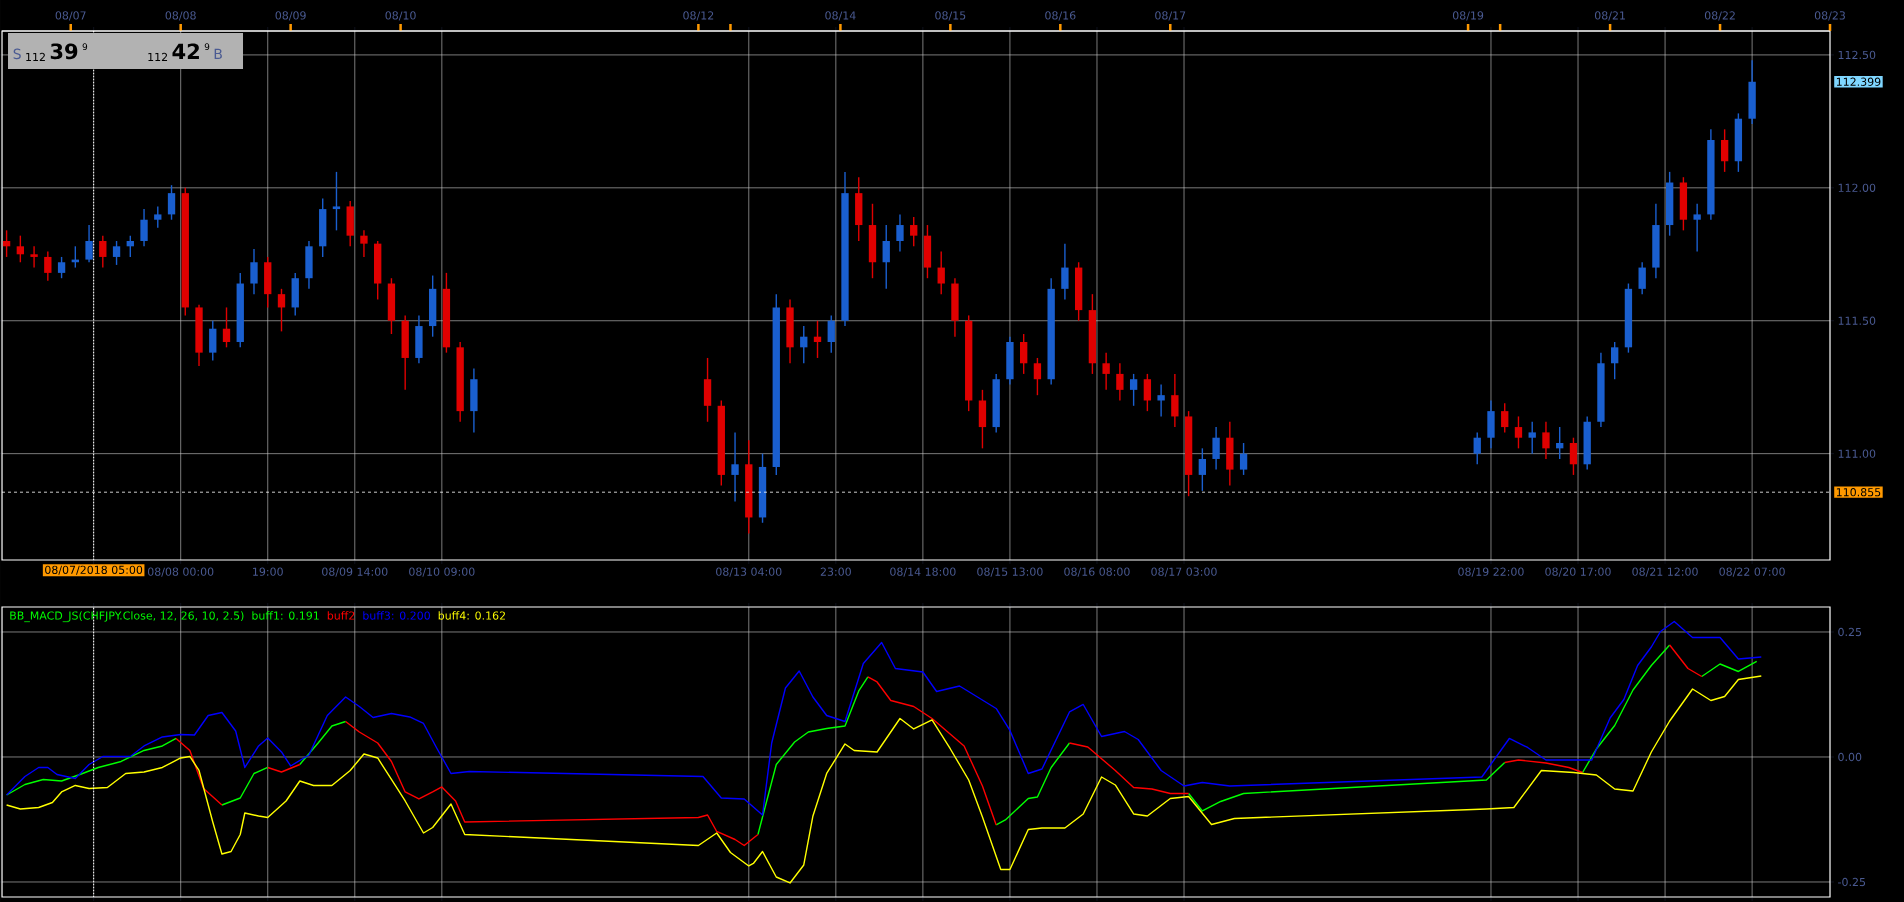 The image size is (1904, 902). What do you see at coordinates (218, 53) in the screenshot?
I see `annotation: B` at bounding box center [218, 53].